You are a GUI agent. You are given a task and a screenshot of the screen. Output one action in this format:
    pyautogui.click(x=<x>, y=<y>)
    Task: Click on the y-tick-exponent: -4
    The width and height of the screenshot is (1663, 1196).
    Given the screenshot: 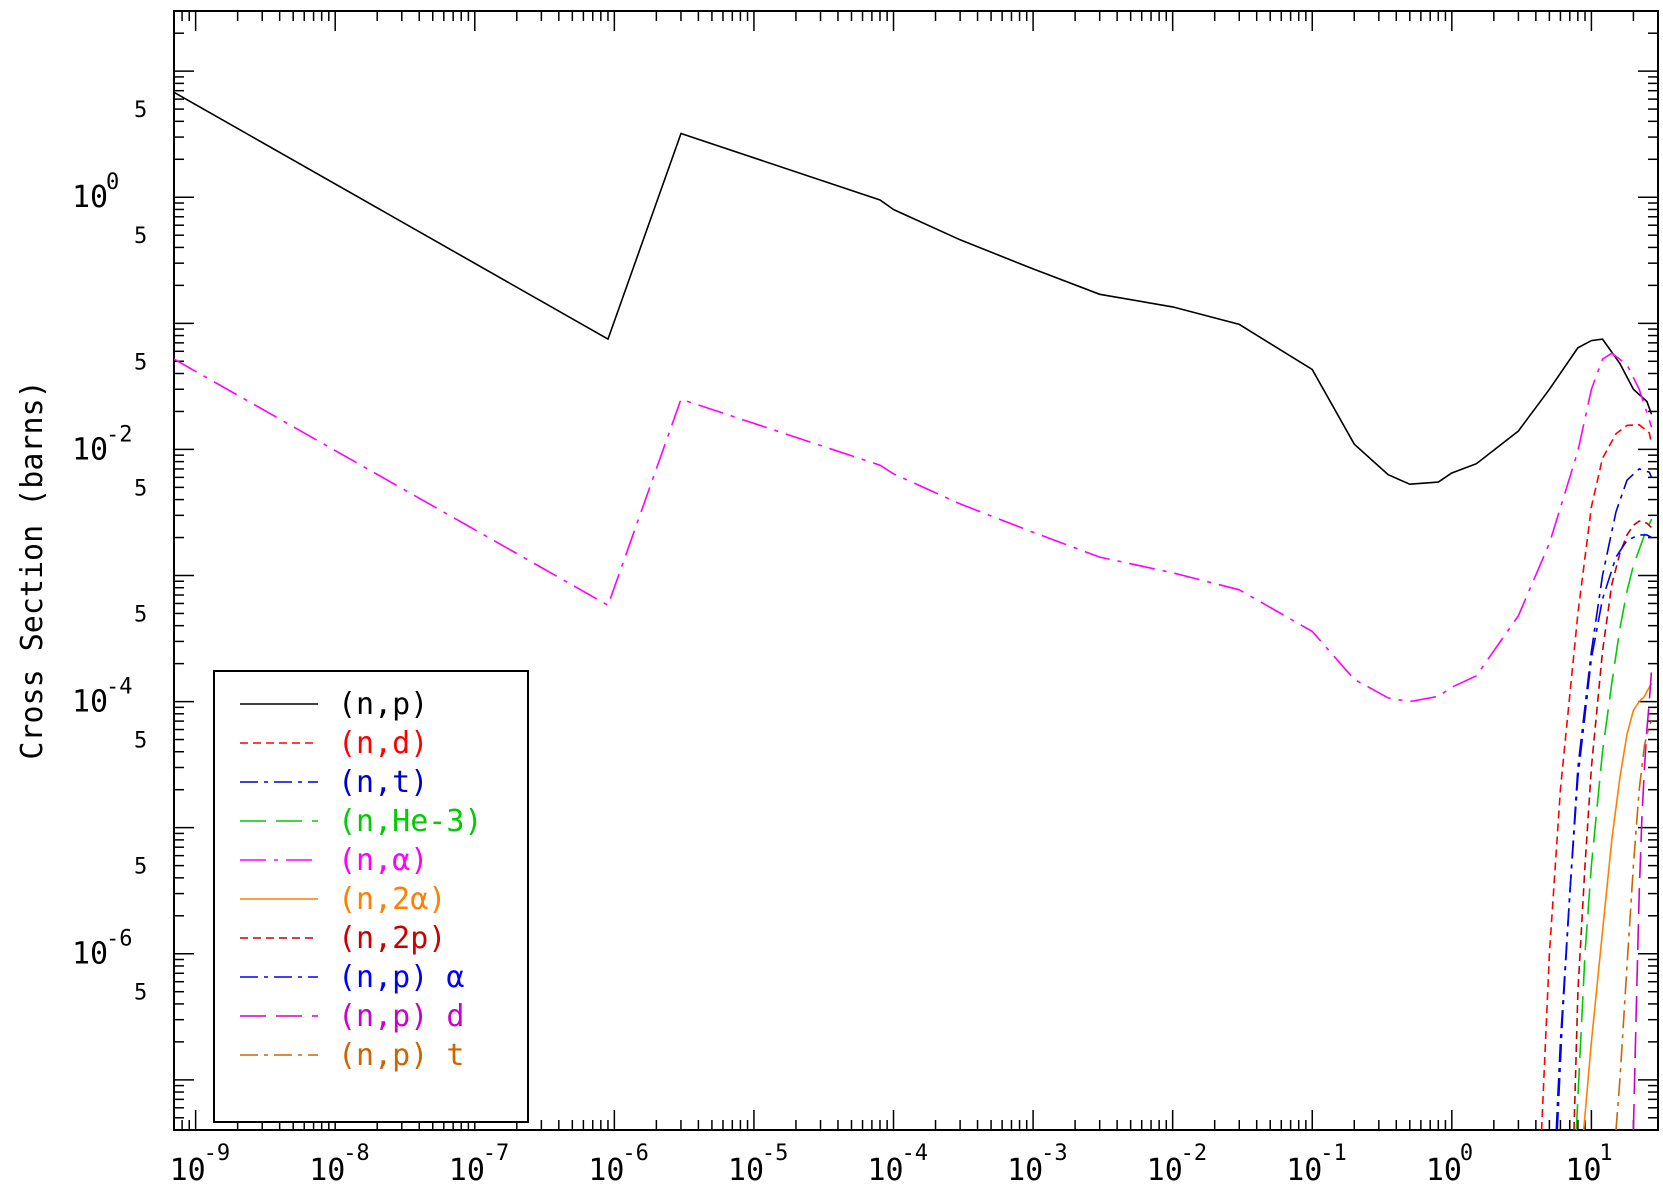 What is the action you would take?
    pyautogui.click(x=119, y=687)
    